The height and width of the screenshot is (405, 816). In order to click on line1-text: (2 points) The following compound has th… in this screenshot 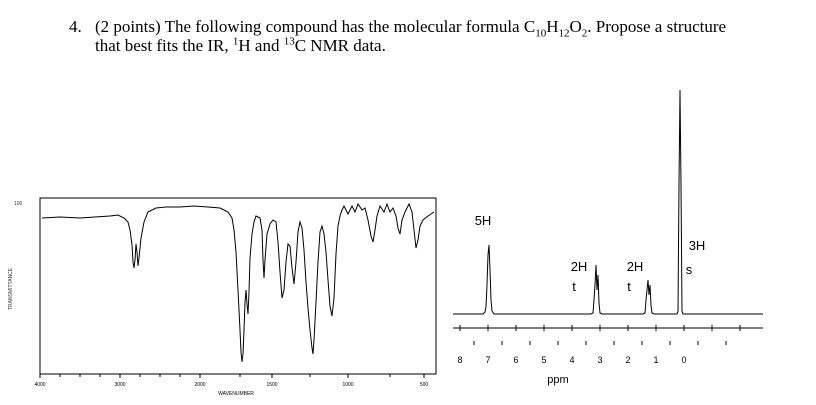, I will do `click(315, 26)`.